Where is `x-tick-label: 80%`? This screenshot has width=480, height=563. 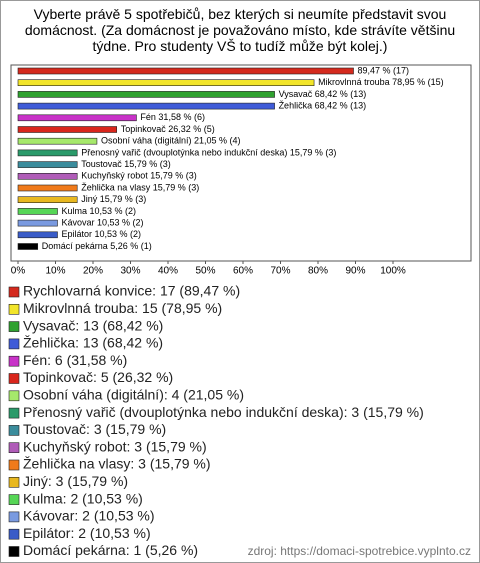
x-tick-label: 80% is located at coordinates (318, 271).